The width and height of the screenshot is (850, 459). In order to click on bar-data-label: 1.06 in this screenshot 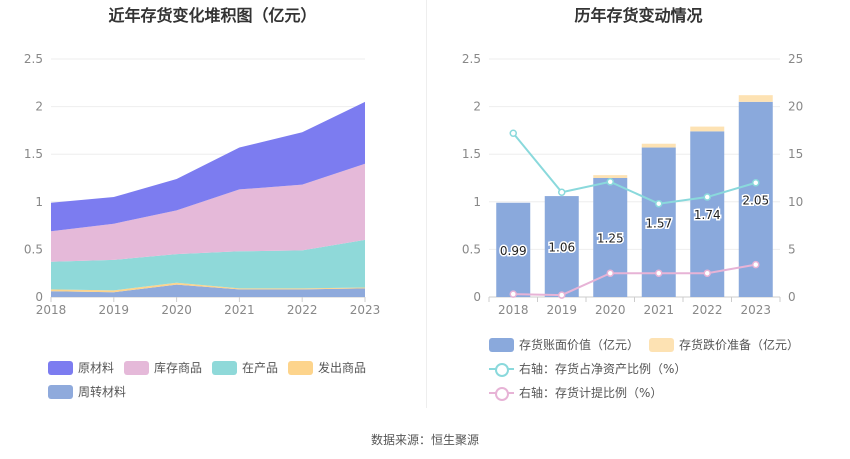, I will do `click(561, 248)`.